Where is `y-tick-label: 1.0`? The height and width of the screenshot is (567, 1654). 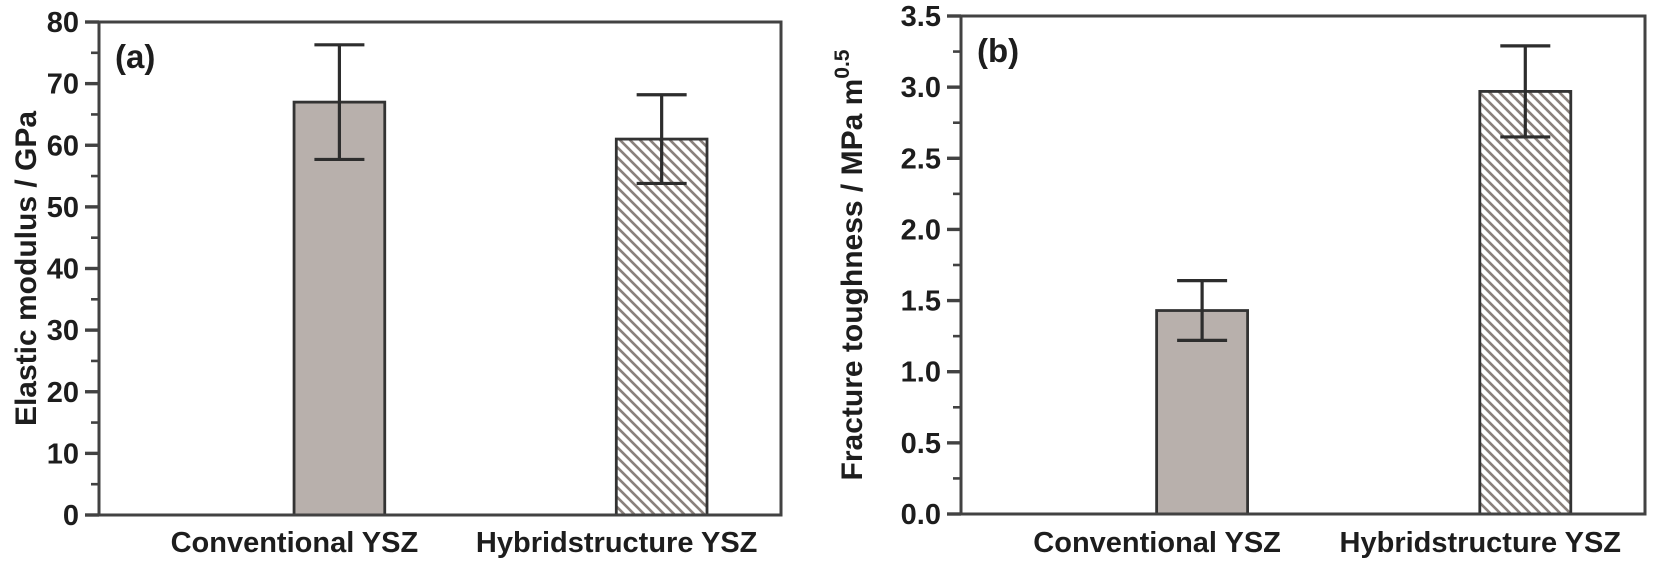 y-tick-label: 1.0 is located at coordinates (921, 373).